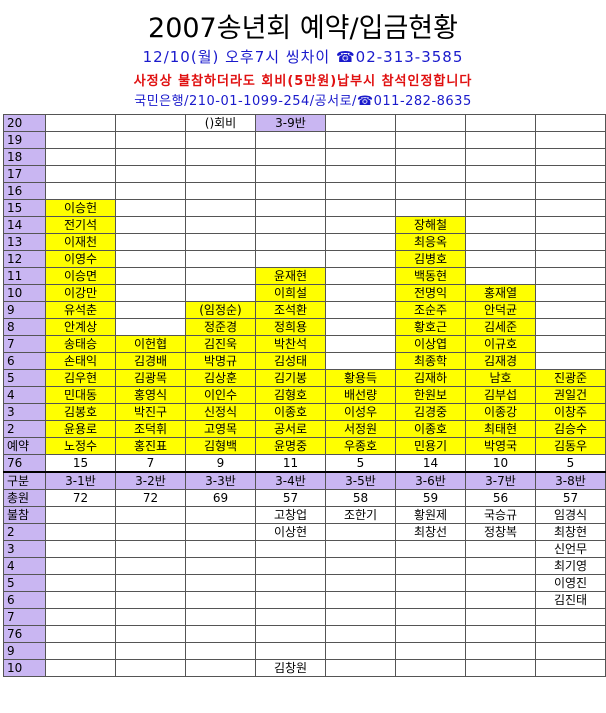 Image resolution: width=606 pixels, height=713 pixels. What do you see at coordinates (80, 361) in the screenshot?
I see `table-cell: 손태익` at bounding box center [80, 361].